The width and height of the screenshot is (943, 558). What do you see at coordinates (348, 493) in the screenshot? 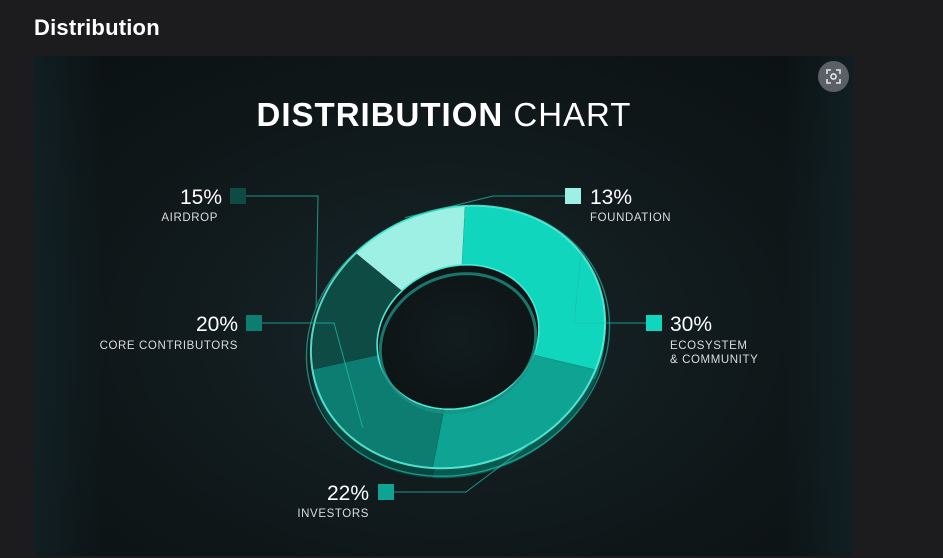
I see `percent-label-investors: 22%` at bounding box center [348, 493].